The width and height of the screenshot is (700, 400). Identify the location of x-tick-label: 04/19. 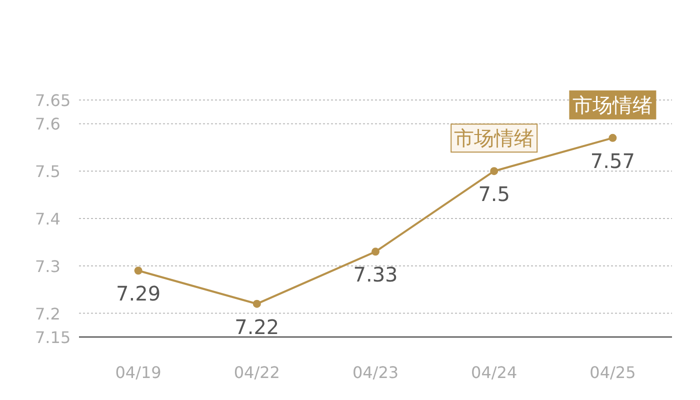
(138, 372).